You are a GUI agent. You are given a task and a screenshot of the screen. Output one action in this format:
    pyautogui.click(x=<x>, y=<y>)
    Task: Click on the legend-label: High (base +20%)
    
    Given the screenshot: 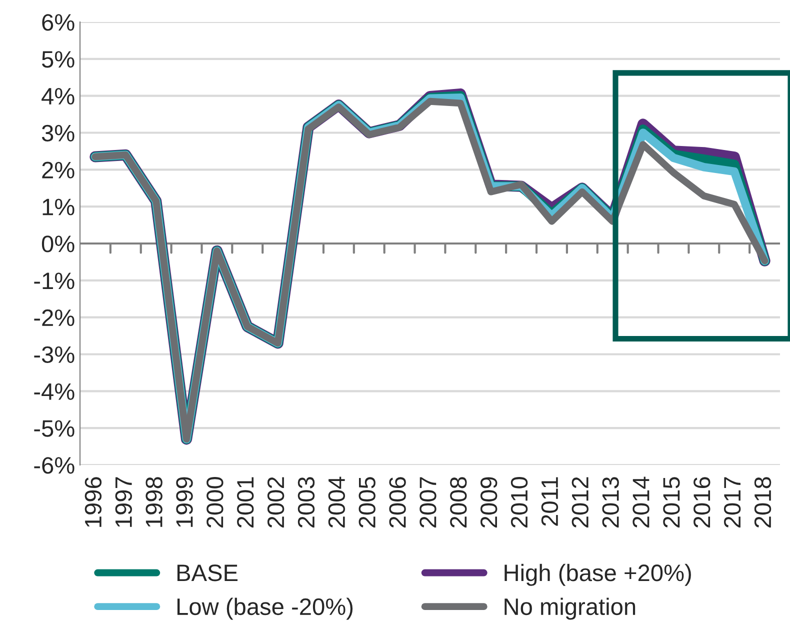 What is the action you would take?
    pyautogui.click(x=597, y=575)
    